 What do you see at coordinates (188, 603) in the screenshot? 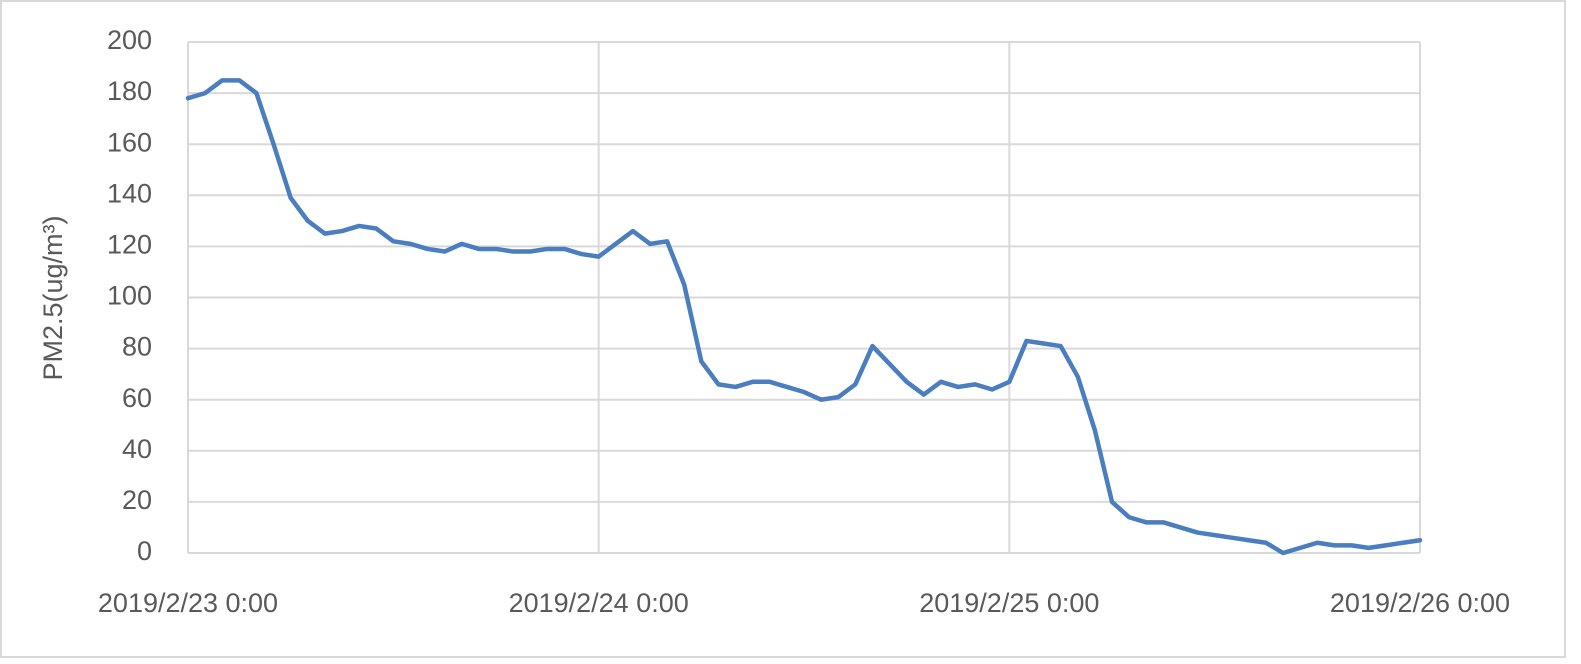
I see `x-tick-label: 2019/2/23 0:00` at bounding box center [188, 603].